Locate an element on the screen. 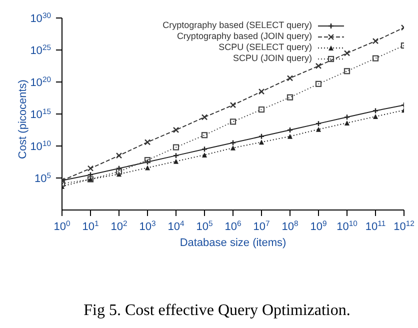  caption: Fig 5. Cost effective Query Optimization. is located at coordinates (217, 311).